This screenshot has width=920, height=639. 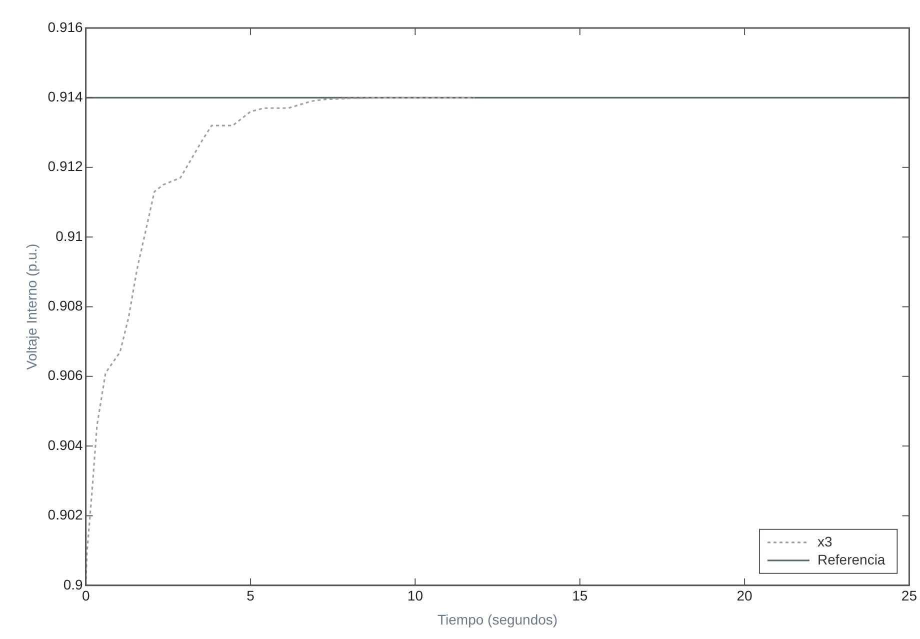 I want to click on x-tick-label: 0, so click(x=86, y=596).